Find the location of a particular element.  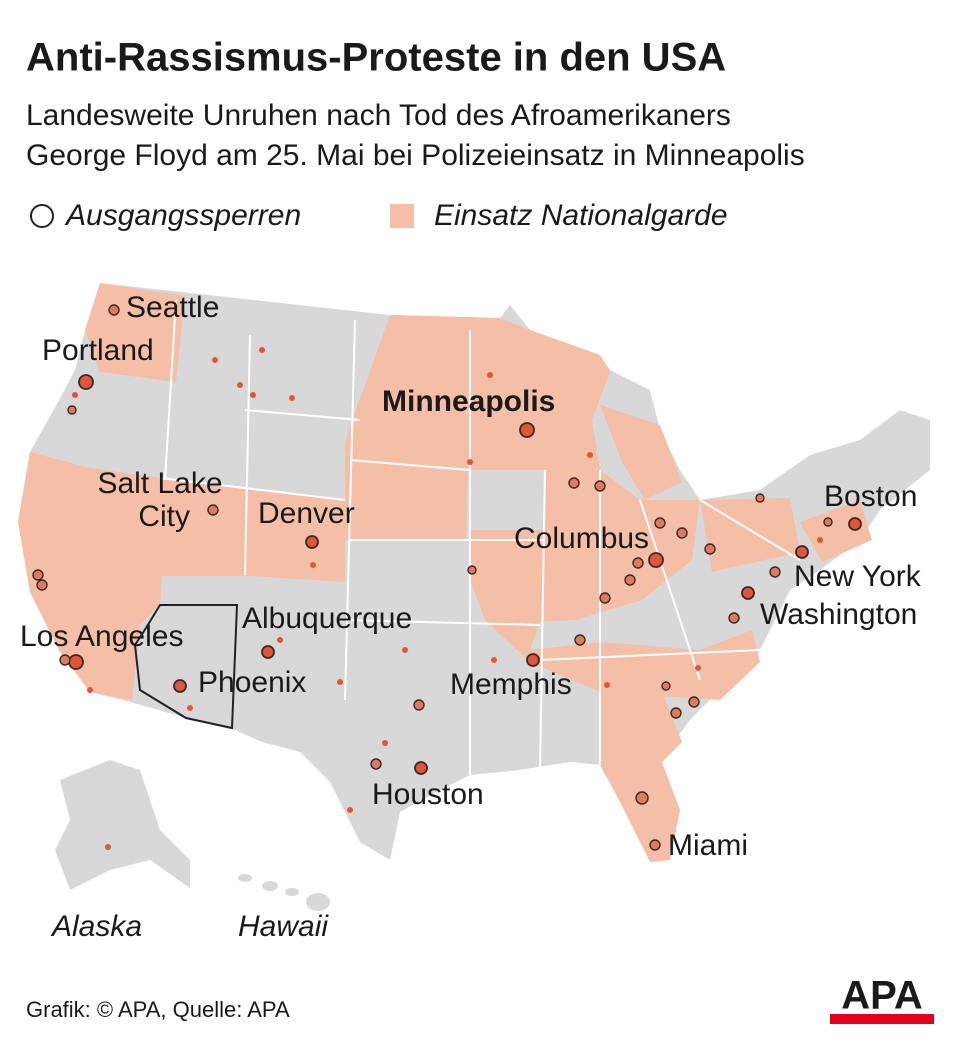

city-label: Memphis is located at coordinates (511, 684).